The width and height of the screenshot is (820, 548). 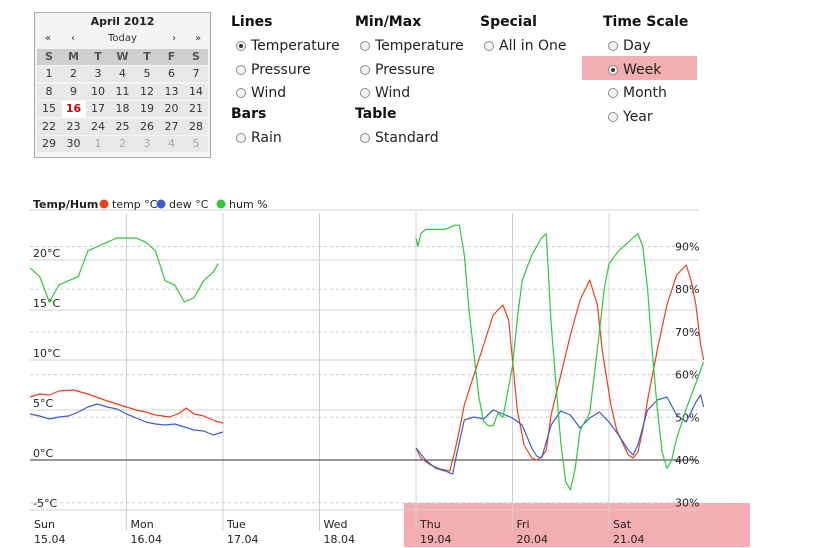 I want to click on bars-group-title: Bars, so click(x=249, y=114).